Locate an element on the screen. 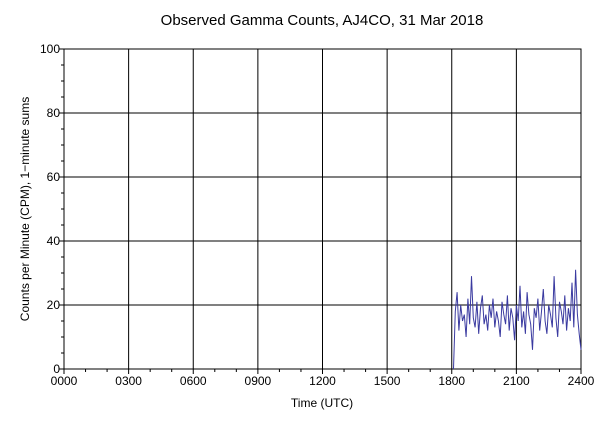 This screenshot has height=428, width=600. y-tick-label: 100 is located at coordinates (50, 49).